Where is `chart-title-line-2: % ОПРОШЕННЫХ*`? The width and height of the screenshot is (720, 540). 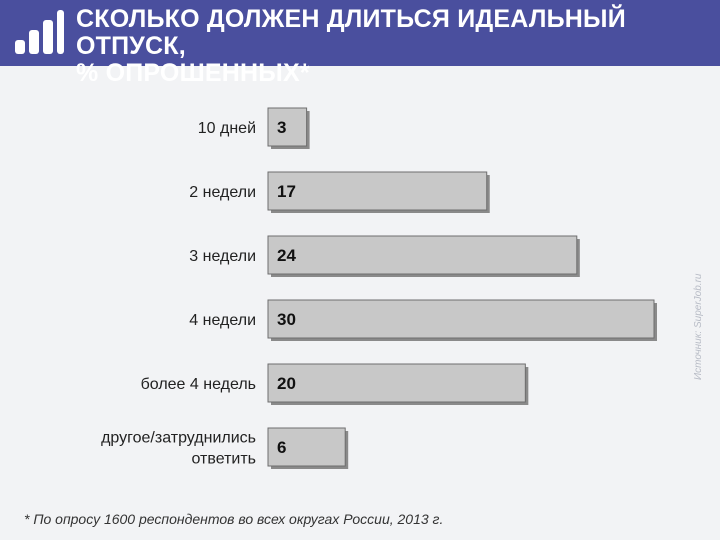 chart-title-line-2: % ОПРОШЕННЫХ* is located at coordinates (193, 73).